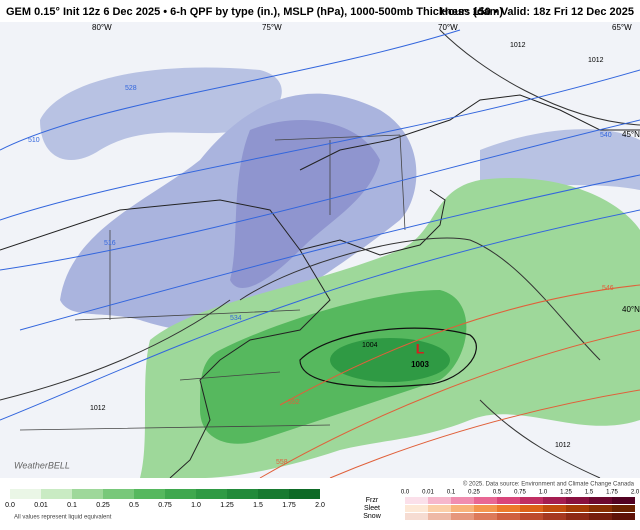 The height and width of the screenshot is (530, 640). I want to click on type-tick-label: 1.75, so click(612, 493).